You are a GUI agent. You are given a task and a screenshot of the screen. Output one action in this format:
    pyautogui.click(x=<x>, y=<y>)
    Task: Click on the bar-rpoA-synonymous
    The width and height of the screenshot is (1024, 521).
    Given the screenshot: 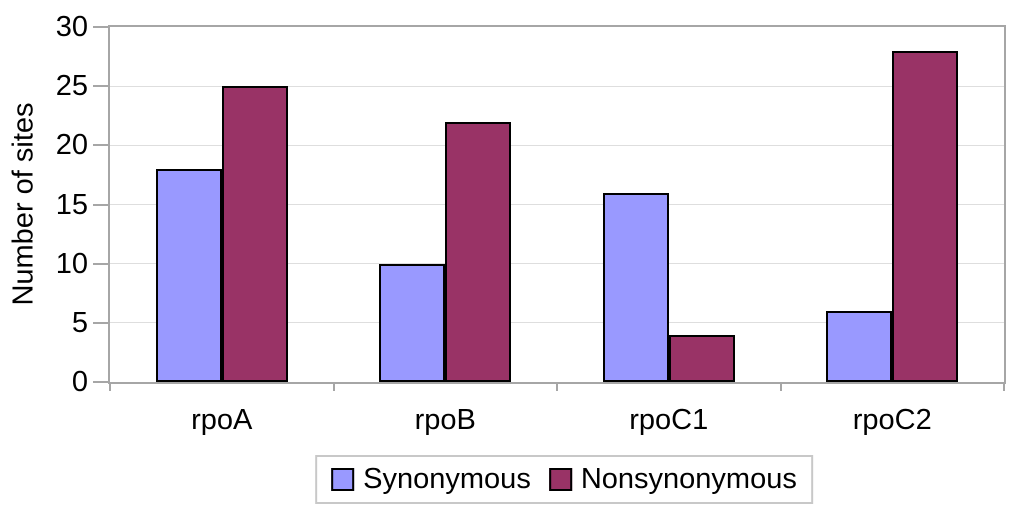 What is the action you would take?
    pyautogui.click(x=188, y=275)
    